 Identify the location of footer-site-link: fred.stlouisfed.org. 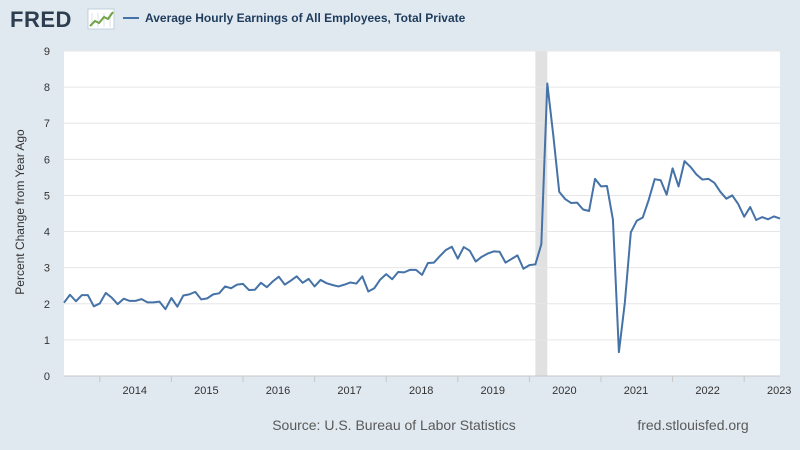
(692, 425).